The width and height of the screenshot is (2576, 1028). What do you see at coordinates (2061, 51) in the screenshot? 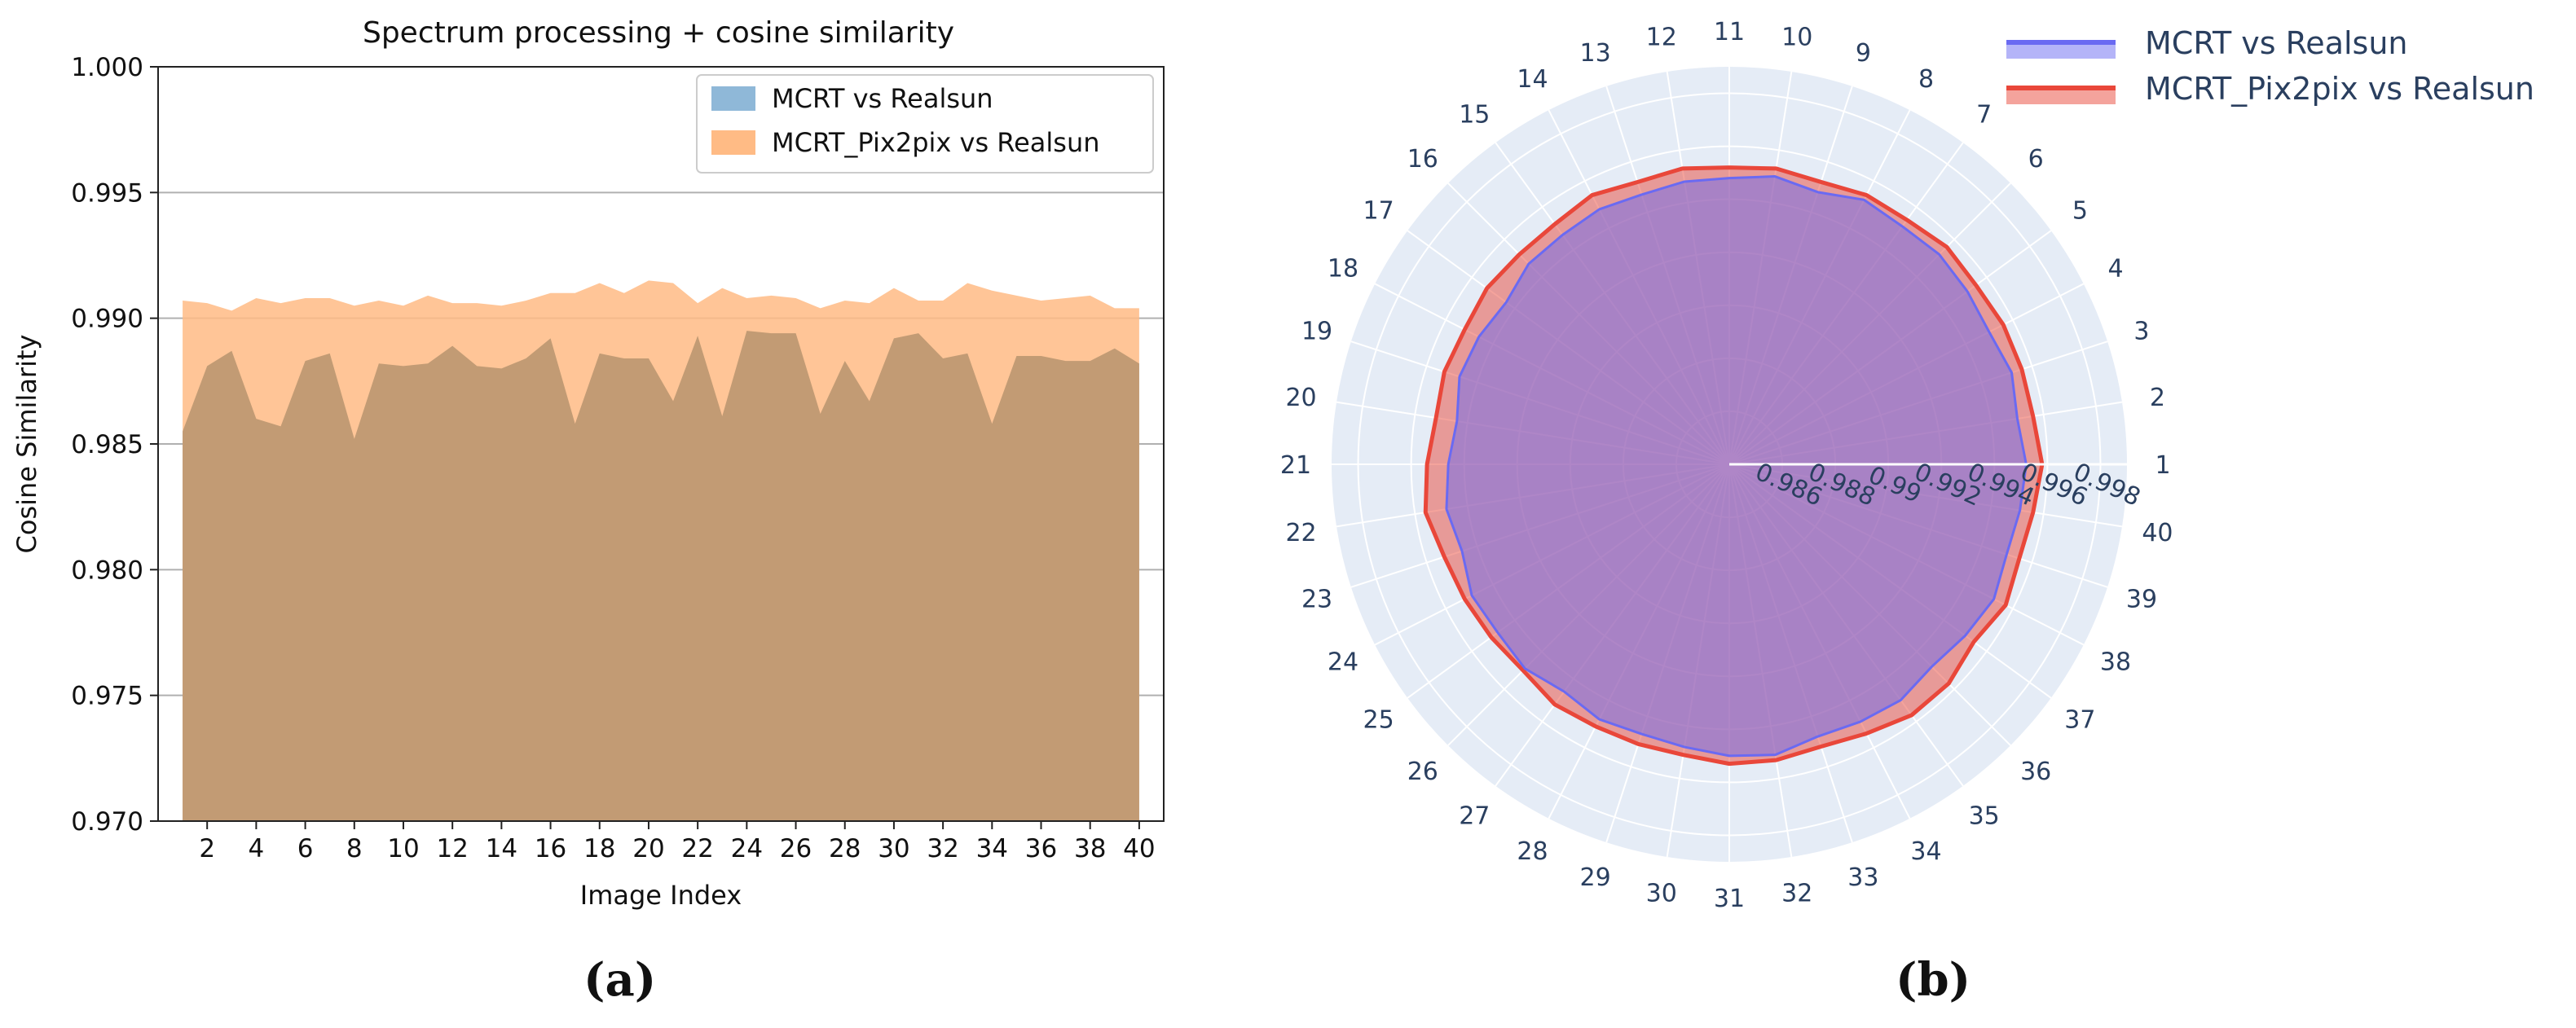
I see `legend-fill-mcrt` at bounding box center [2061, 51].